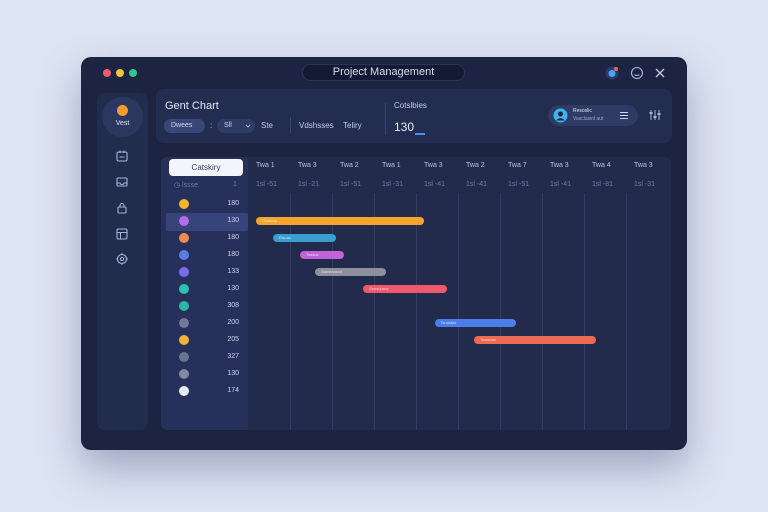 This screenshot has height=512, width=768. I want to click on close-window-button, so click(107, 73).